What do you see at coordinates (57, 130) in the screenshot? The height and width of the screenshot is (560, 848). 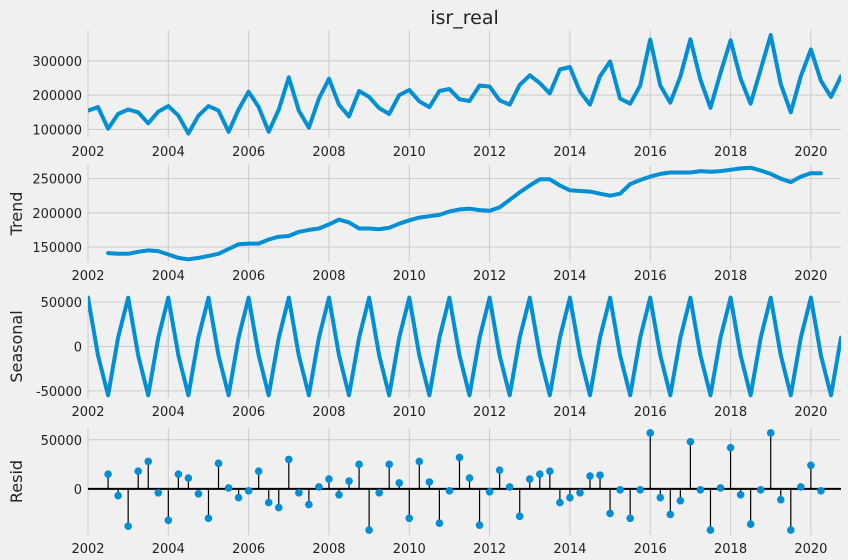 I see `y-tick-label: 100000` at bounding box center [57, 130].